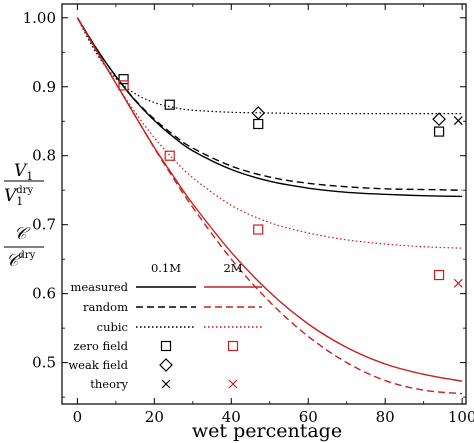 Image resolution: width=474 pixels, height=443 pixels. Describe the element at coordinates (154, 417) in the screenshot. I see `x-tick-label: 20` at that location.